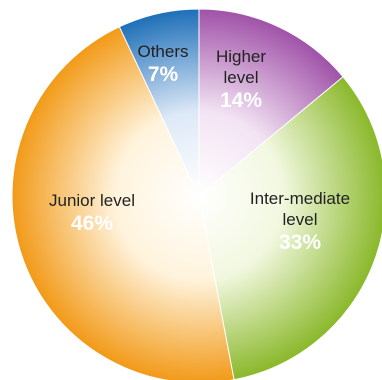 This screenshot has width=382, height=380. Describe the element at coordinates (300, 242) in the screenshot. I see `slice-percentage: 33%` at that location.